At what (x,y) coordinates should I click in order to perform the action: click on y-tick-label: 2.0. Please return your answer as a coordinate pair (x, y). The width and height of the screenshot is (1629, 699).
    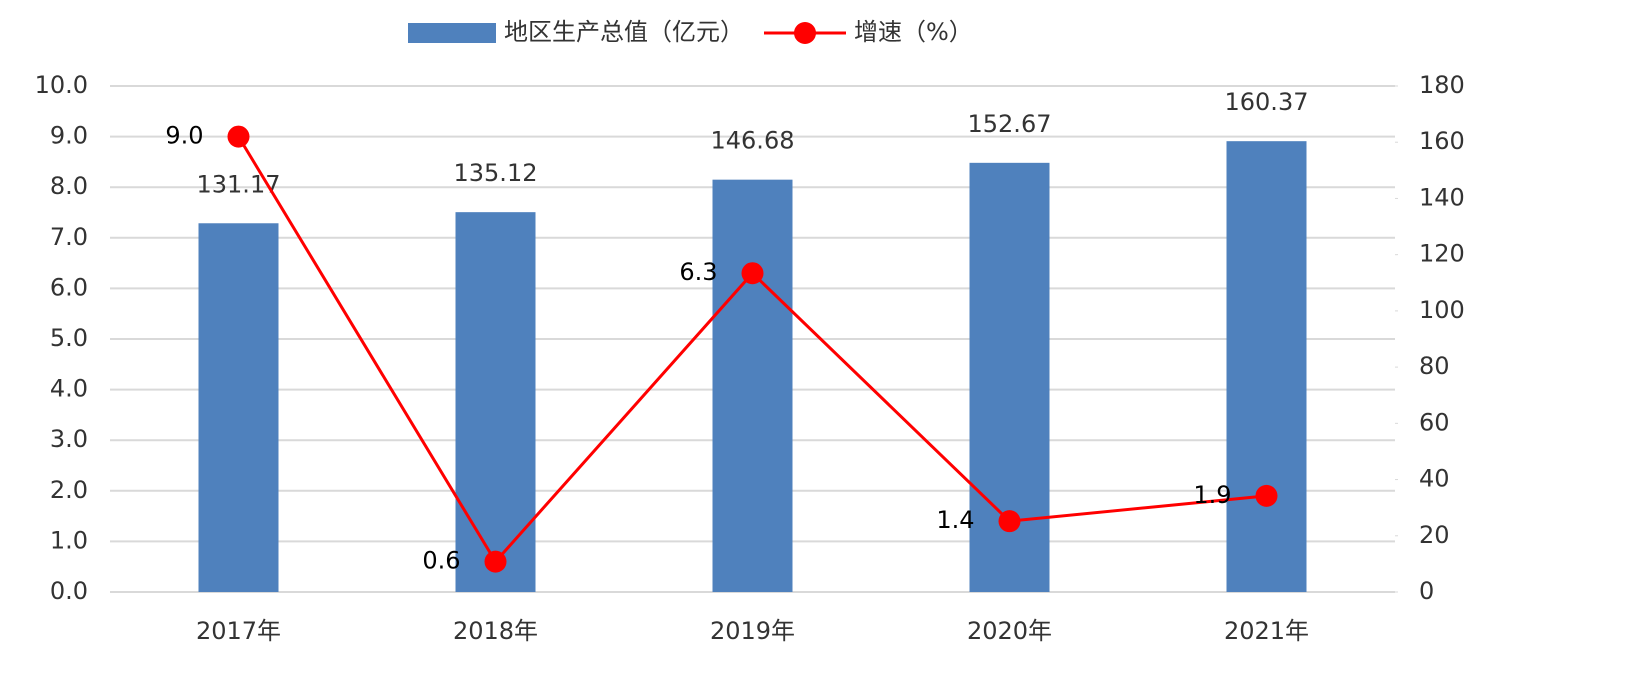
    Looking at the image, I should click on (69, 490).